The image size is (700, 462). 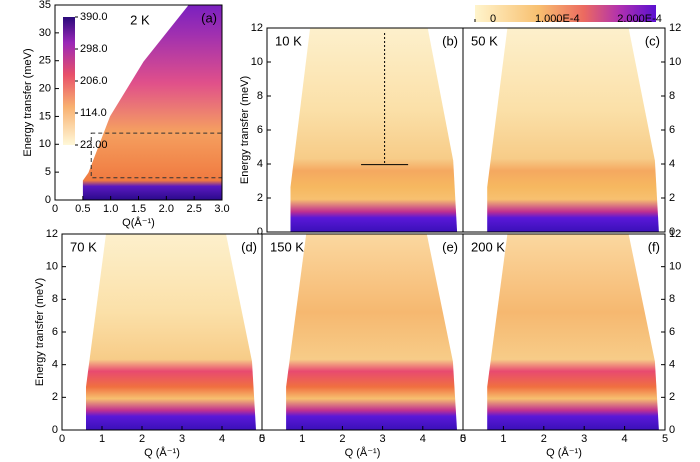 I want to click on panel-label: (a), so click(x=209, y=17).